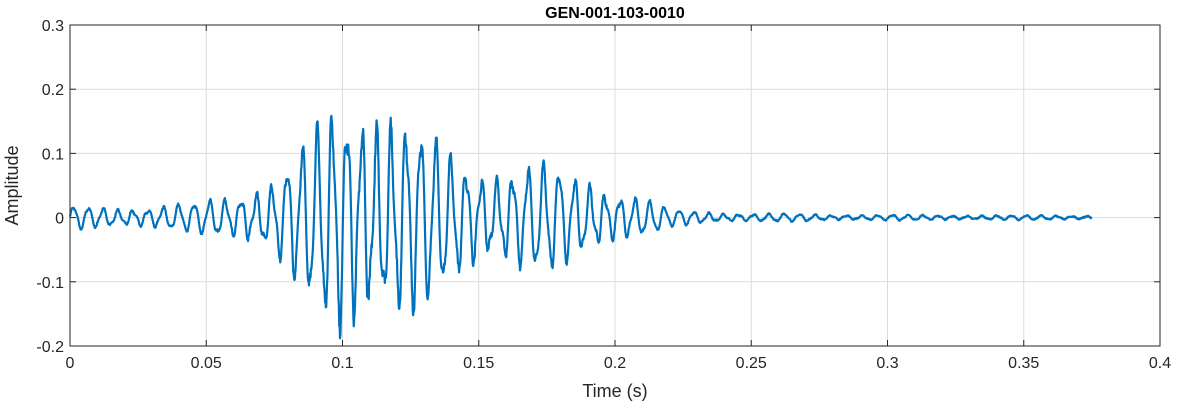 The height and width of the screenshot is (404, 1177). What do you see at coordinates (50, 347) in the screenshot?
I see `y-tick-label: -0.2` at bounding box center [50, 347].